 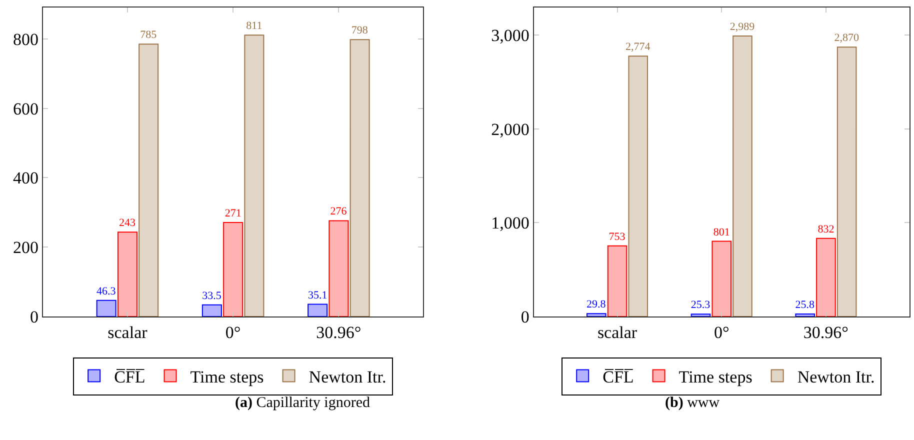 What do you see at coordinates (26, 178) in the screenshot?
I see `y-tick-label: 400` at bounding box center [26, 178].